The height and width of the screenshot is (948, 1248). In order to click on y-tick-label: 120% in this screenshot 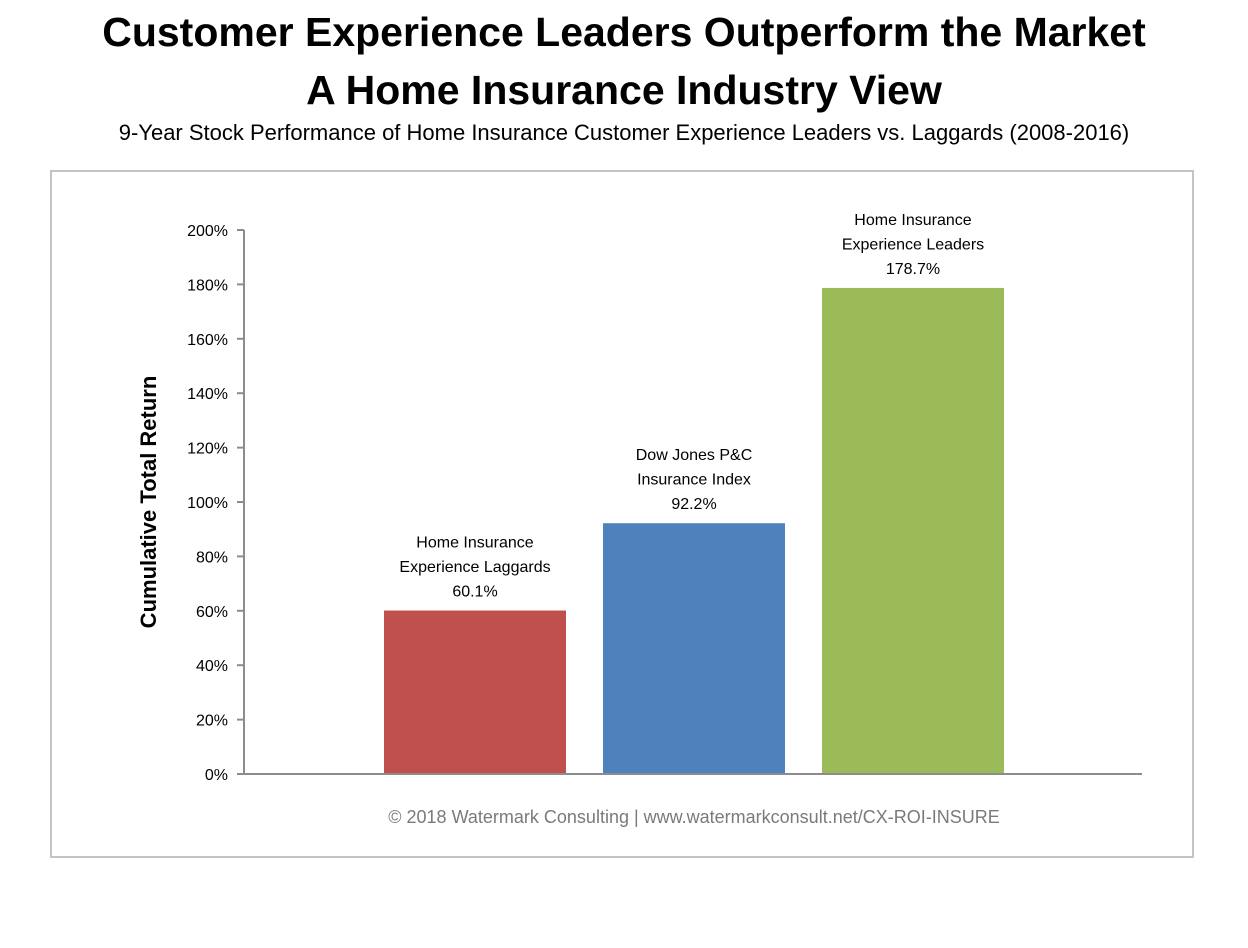, I will do `click(207, 449)`.